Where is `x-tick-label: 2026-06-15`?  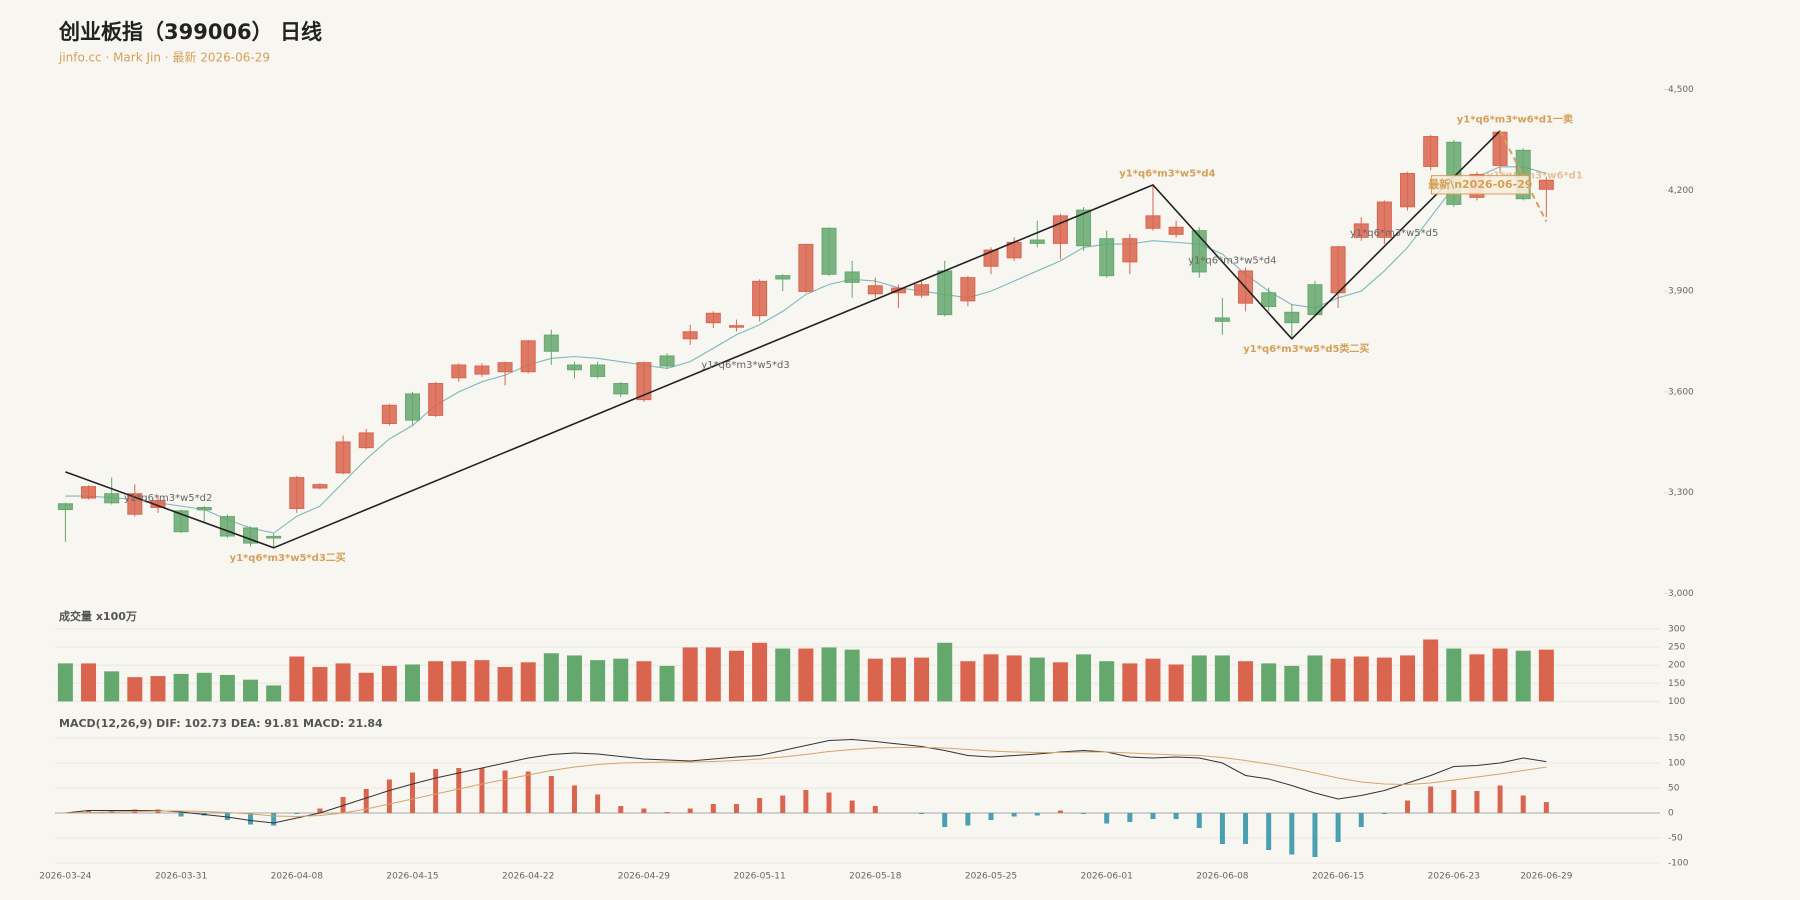 x-tick-label: 2026-06-15 is located at coordinates (1338, 877).